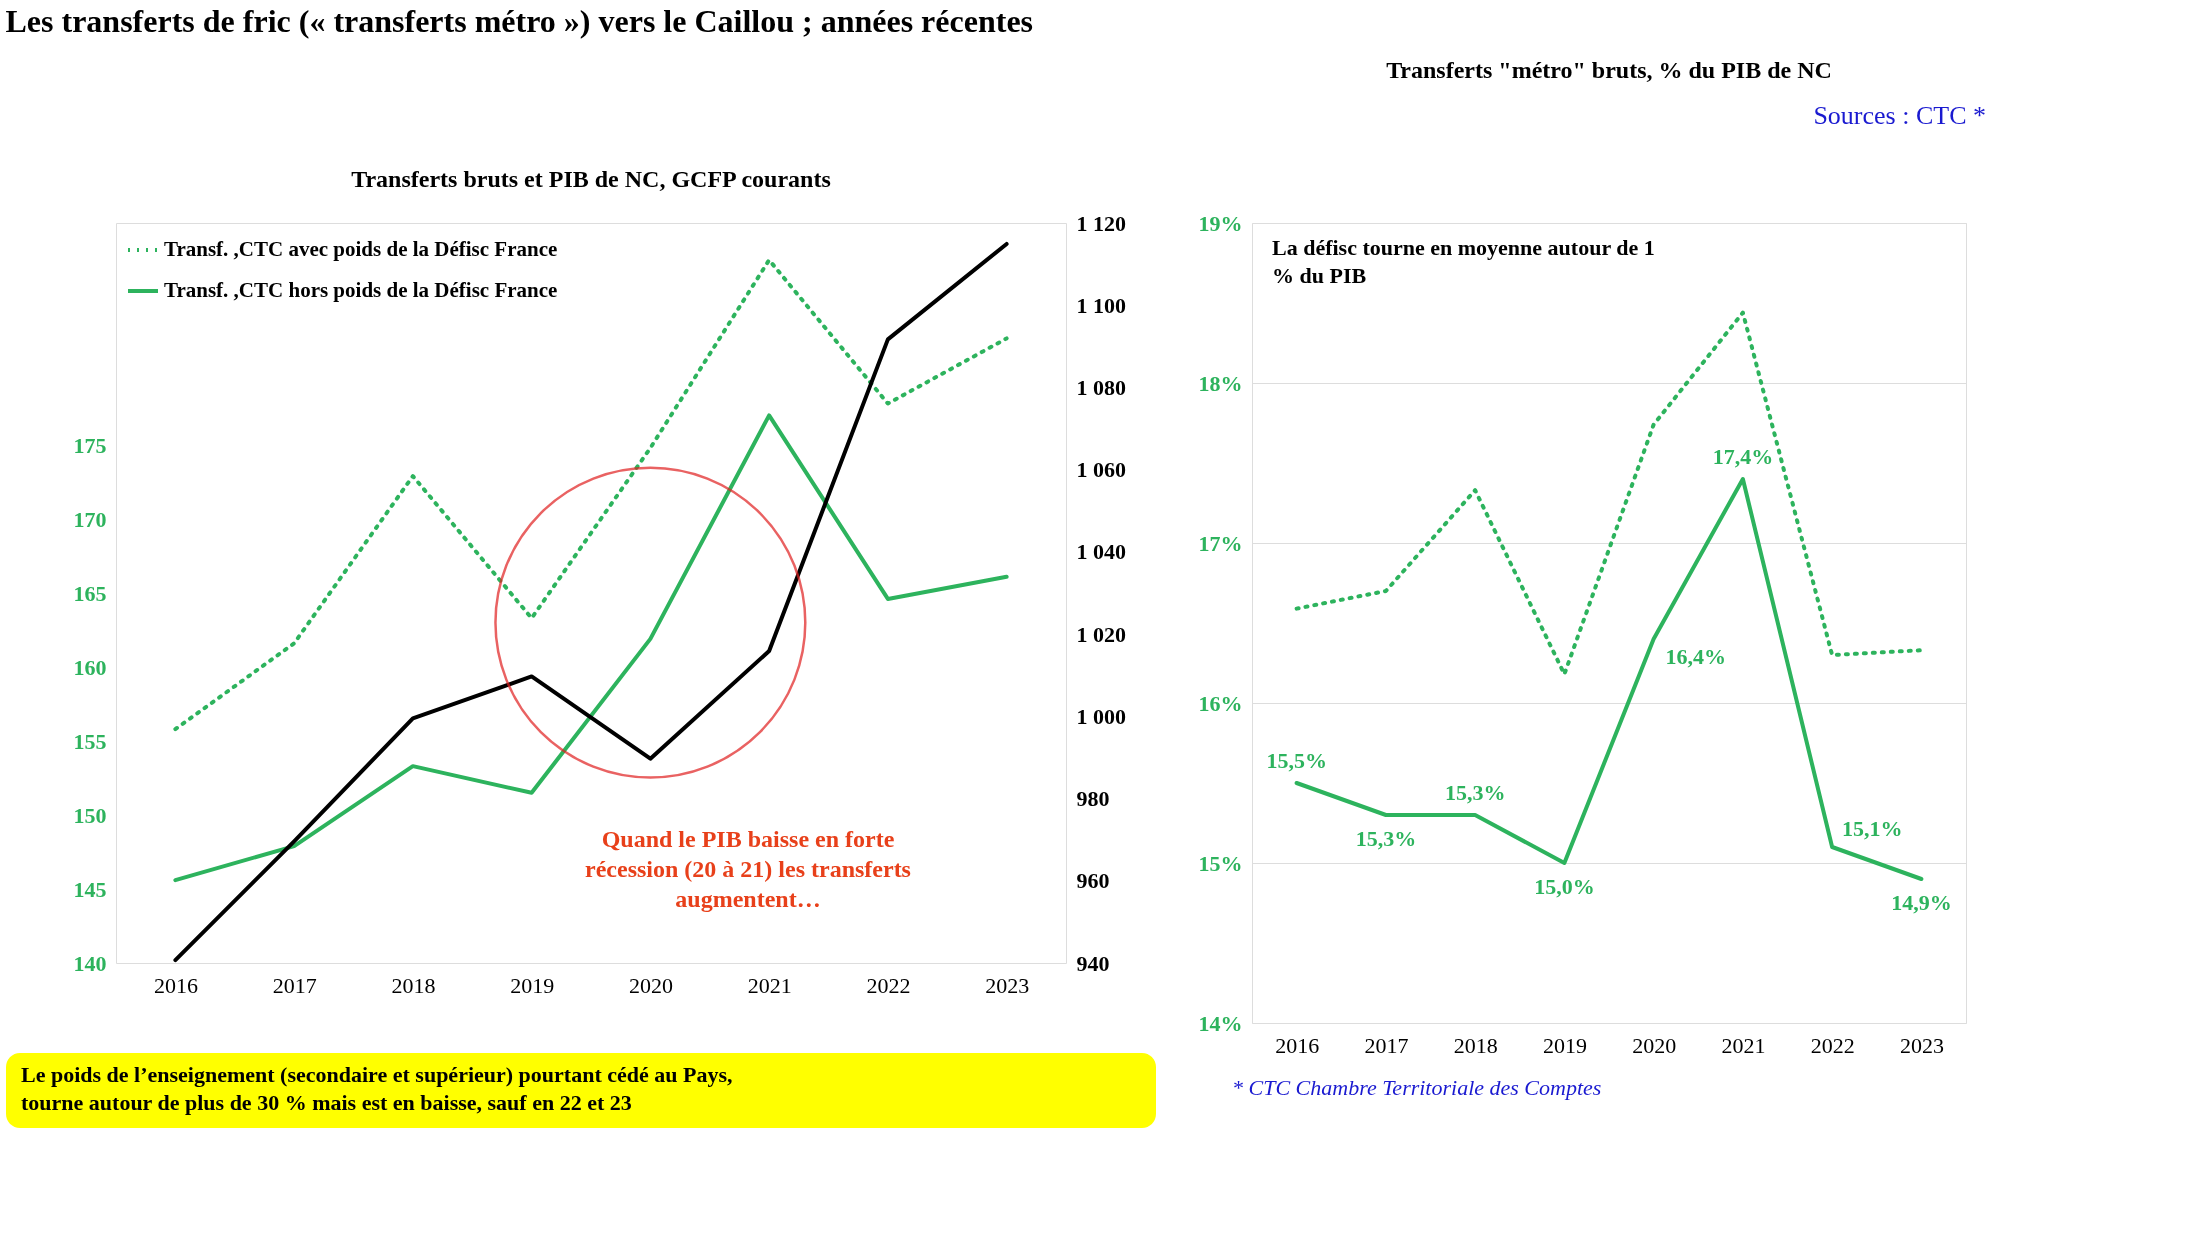 This screenshot has width=2200, height=1236. I want to click on y2-tick-label: 980, so click(1093, 799).